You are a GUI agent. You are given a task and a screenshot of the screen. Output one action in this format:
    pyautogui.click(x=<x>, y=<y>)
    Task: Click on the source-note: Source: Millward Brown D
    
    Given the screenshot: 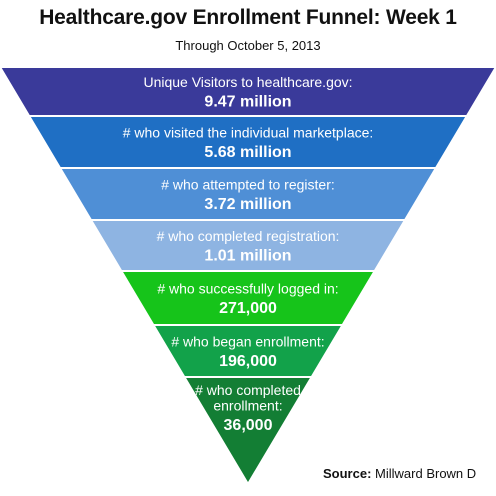 What is the action you would take?
    pyautogui.click(x=399, y=473)
    